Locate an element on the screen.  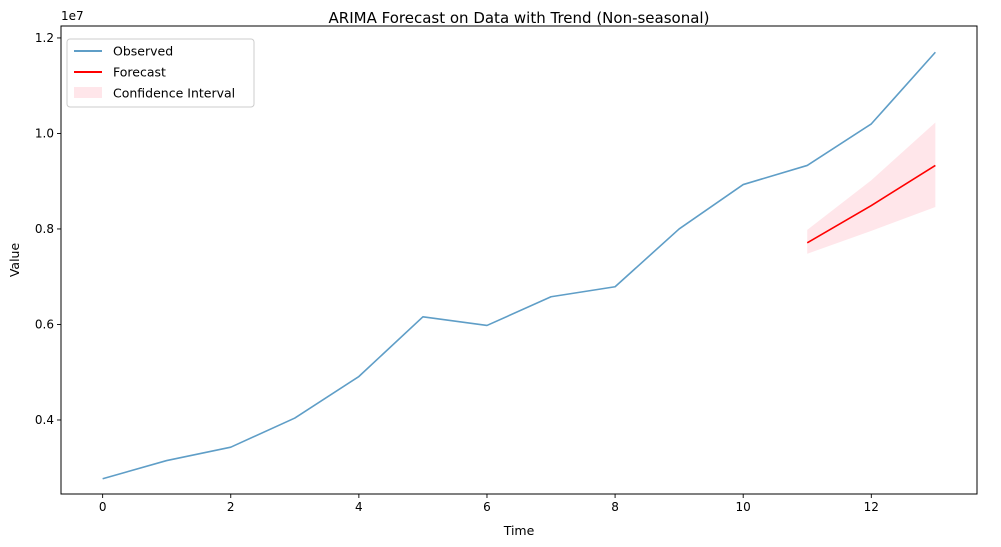
legend-label-observed: Observed is located at coordinates (143, 51).